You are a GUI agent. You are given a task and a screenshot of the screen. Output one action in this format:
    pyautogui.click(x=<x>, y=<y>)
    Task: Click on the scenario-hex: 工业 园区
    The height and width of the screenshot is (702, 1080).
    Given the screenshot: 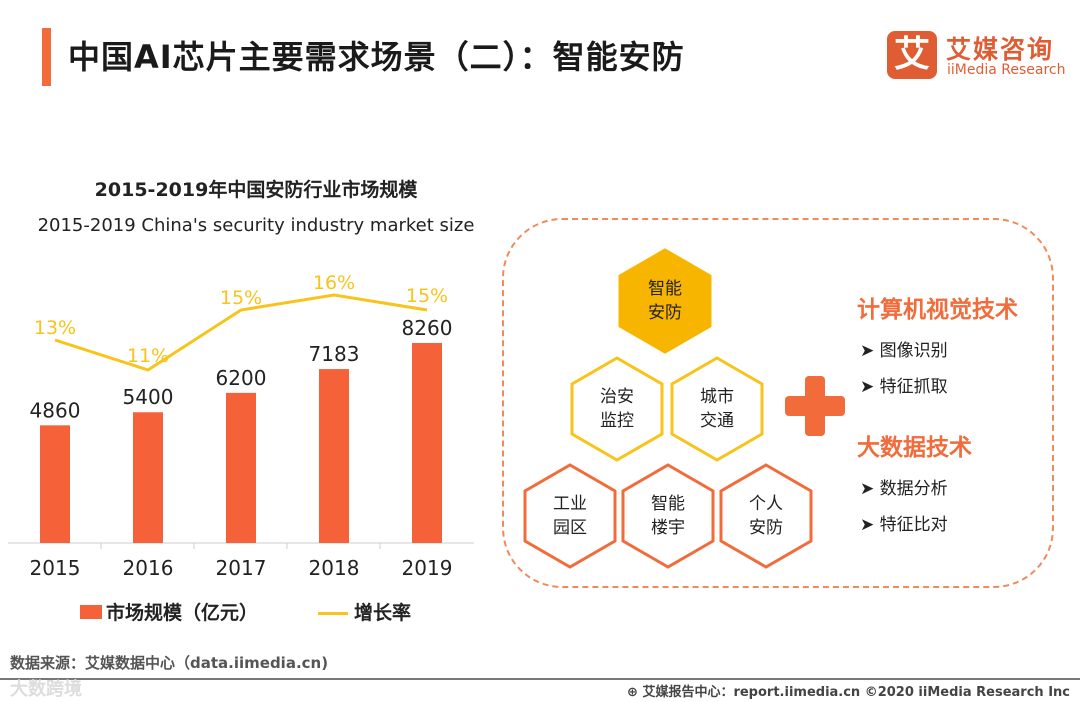 What is the action you would take?
    pyautogui.click(x=570, y=516)
    